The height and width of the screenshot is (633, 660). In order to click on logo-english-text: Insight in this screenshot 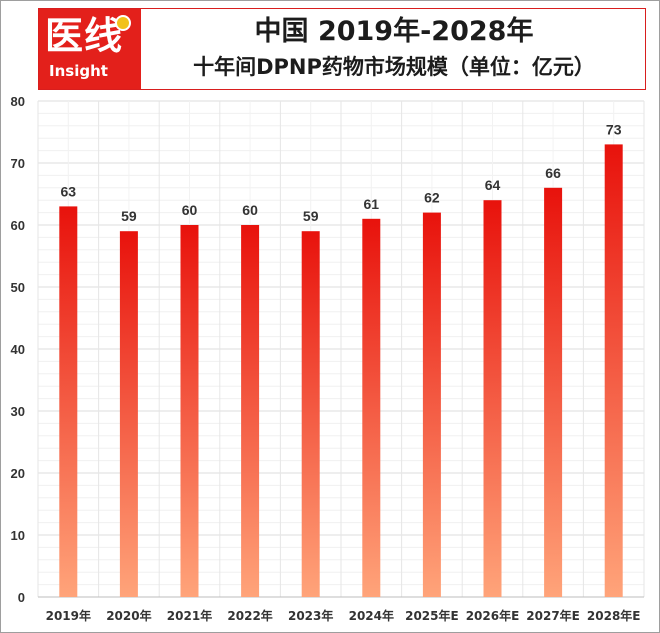, I will do `click(78, 71)`.